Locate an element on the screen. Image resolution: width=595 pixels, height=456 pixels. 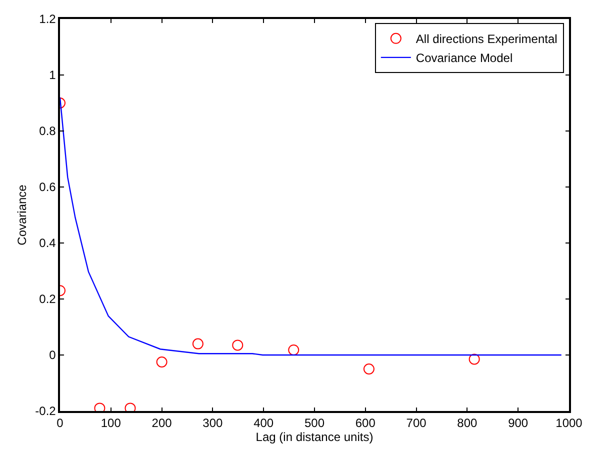
y-tick-label: 0 is located at coordinates (52, 355).